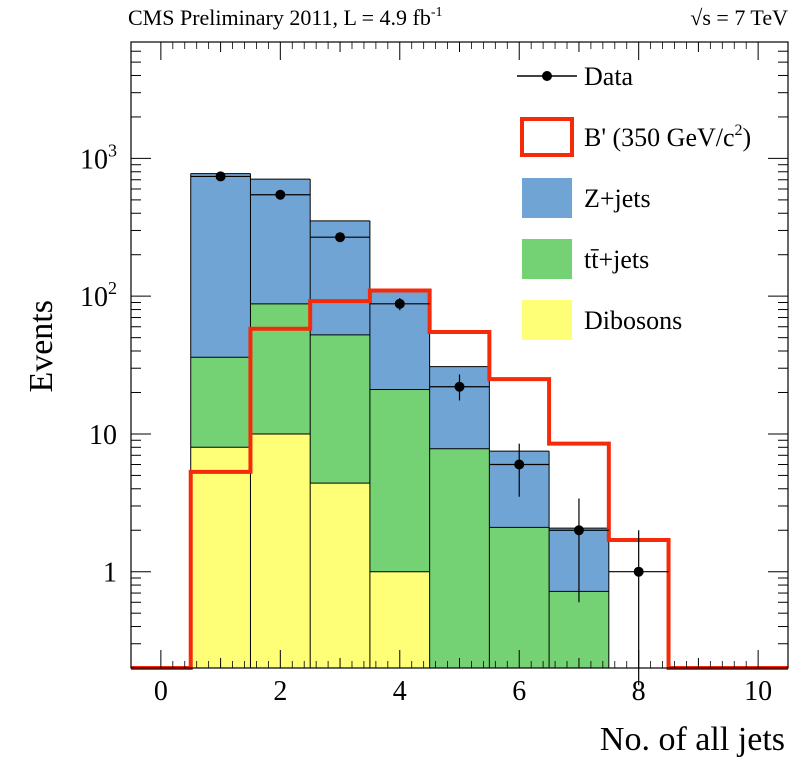 This screenshot has width=794, height=758. Describe the element at coordinates (616, 259) in the screenshot. I see `legend-label-1: tt̄+jets` at that location.